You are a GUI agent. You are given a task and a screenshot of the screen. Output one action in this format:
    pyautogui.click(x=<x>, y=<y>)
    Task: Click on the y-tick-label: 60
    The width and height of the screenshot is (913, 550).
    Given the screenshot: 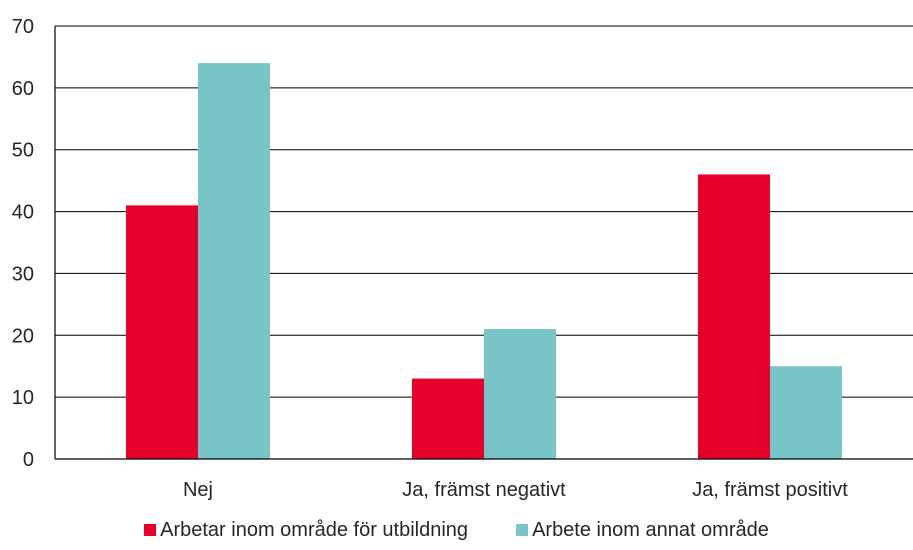 What is the action you would take?
    pyautogui.click(x=23, y=89)
    